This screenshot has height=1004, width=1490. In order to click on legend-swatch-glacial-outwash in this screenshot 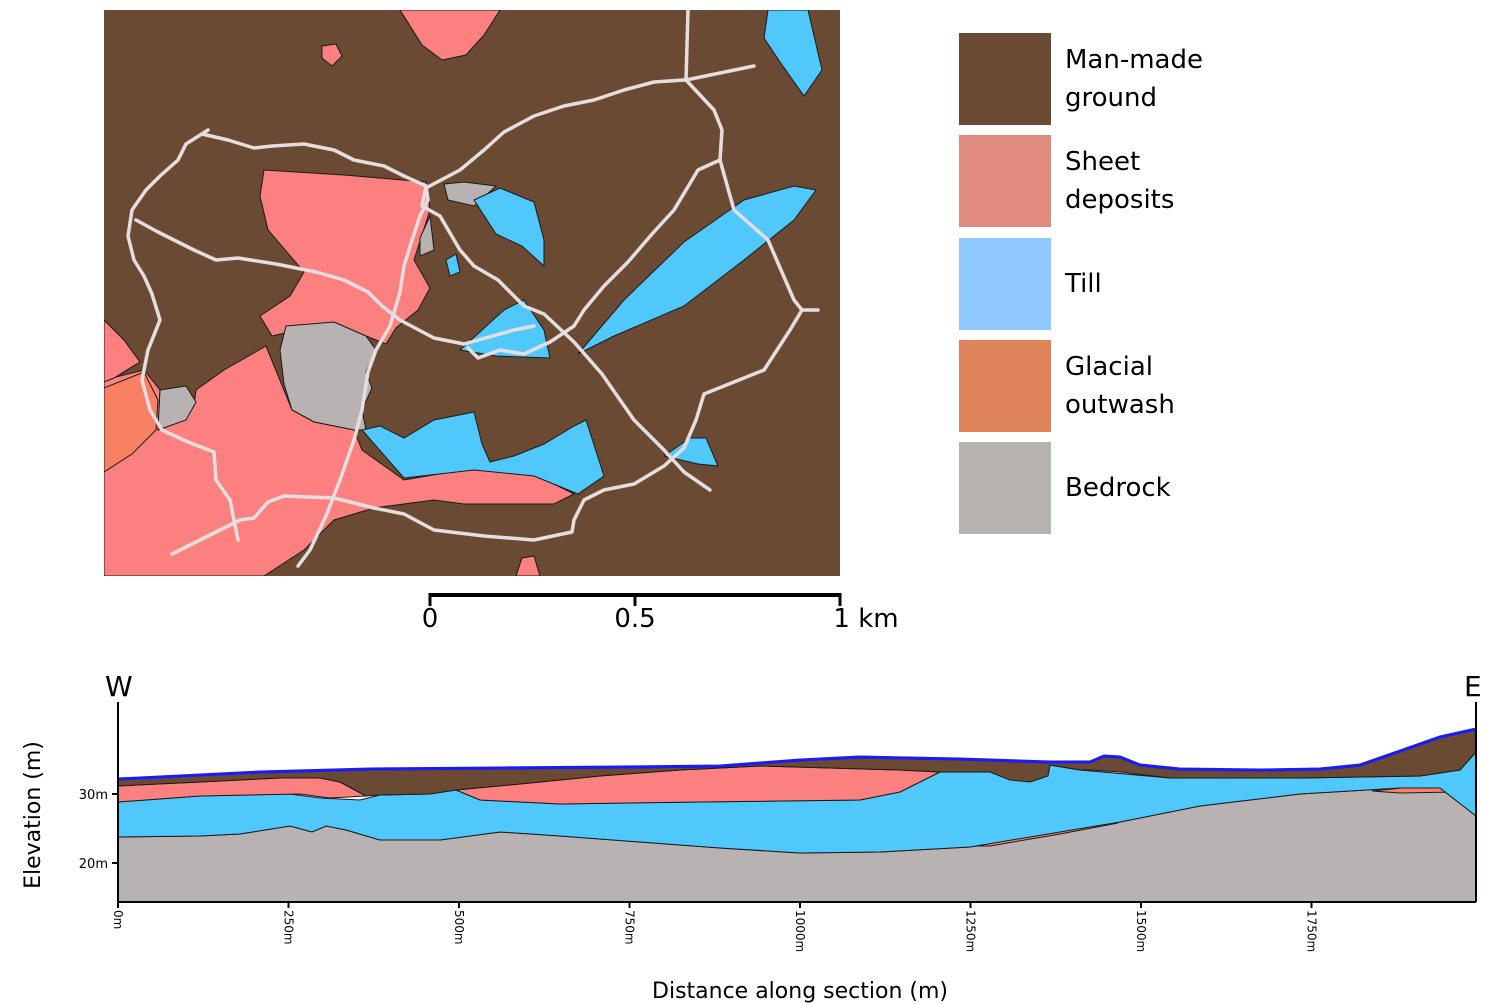, I will do `click(1005, 386)`.